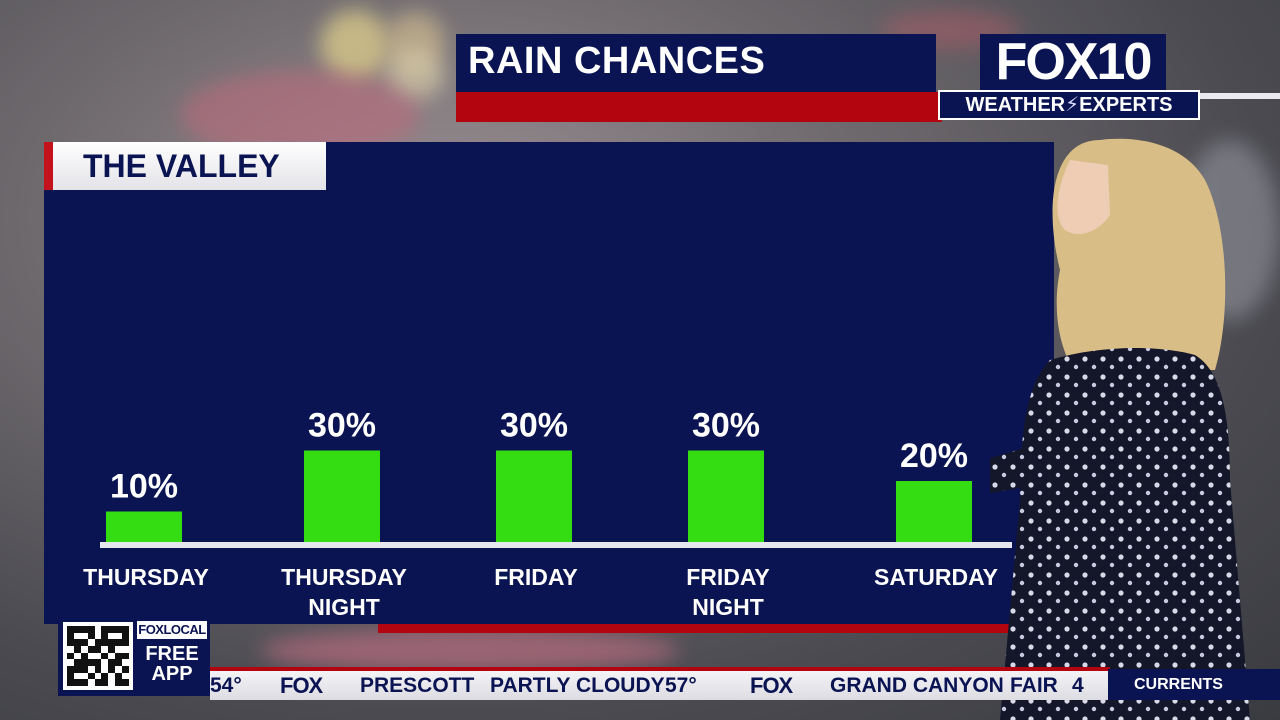 The height and width of the screenshot is (720, 1280). What do you see at coordinates (1240, 96) in the screenshot?
I see `header-accent-line` at bounding box center [1240, 96].